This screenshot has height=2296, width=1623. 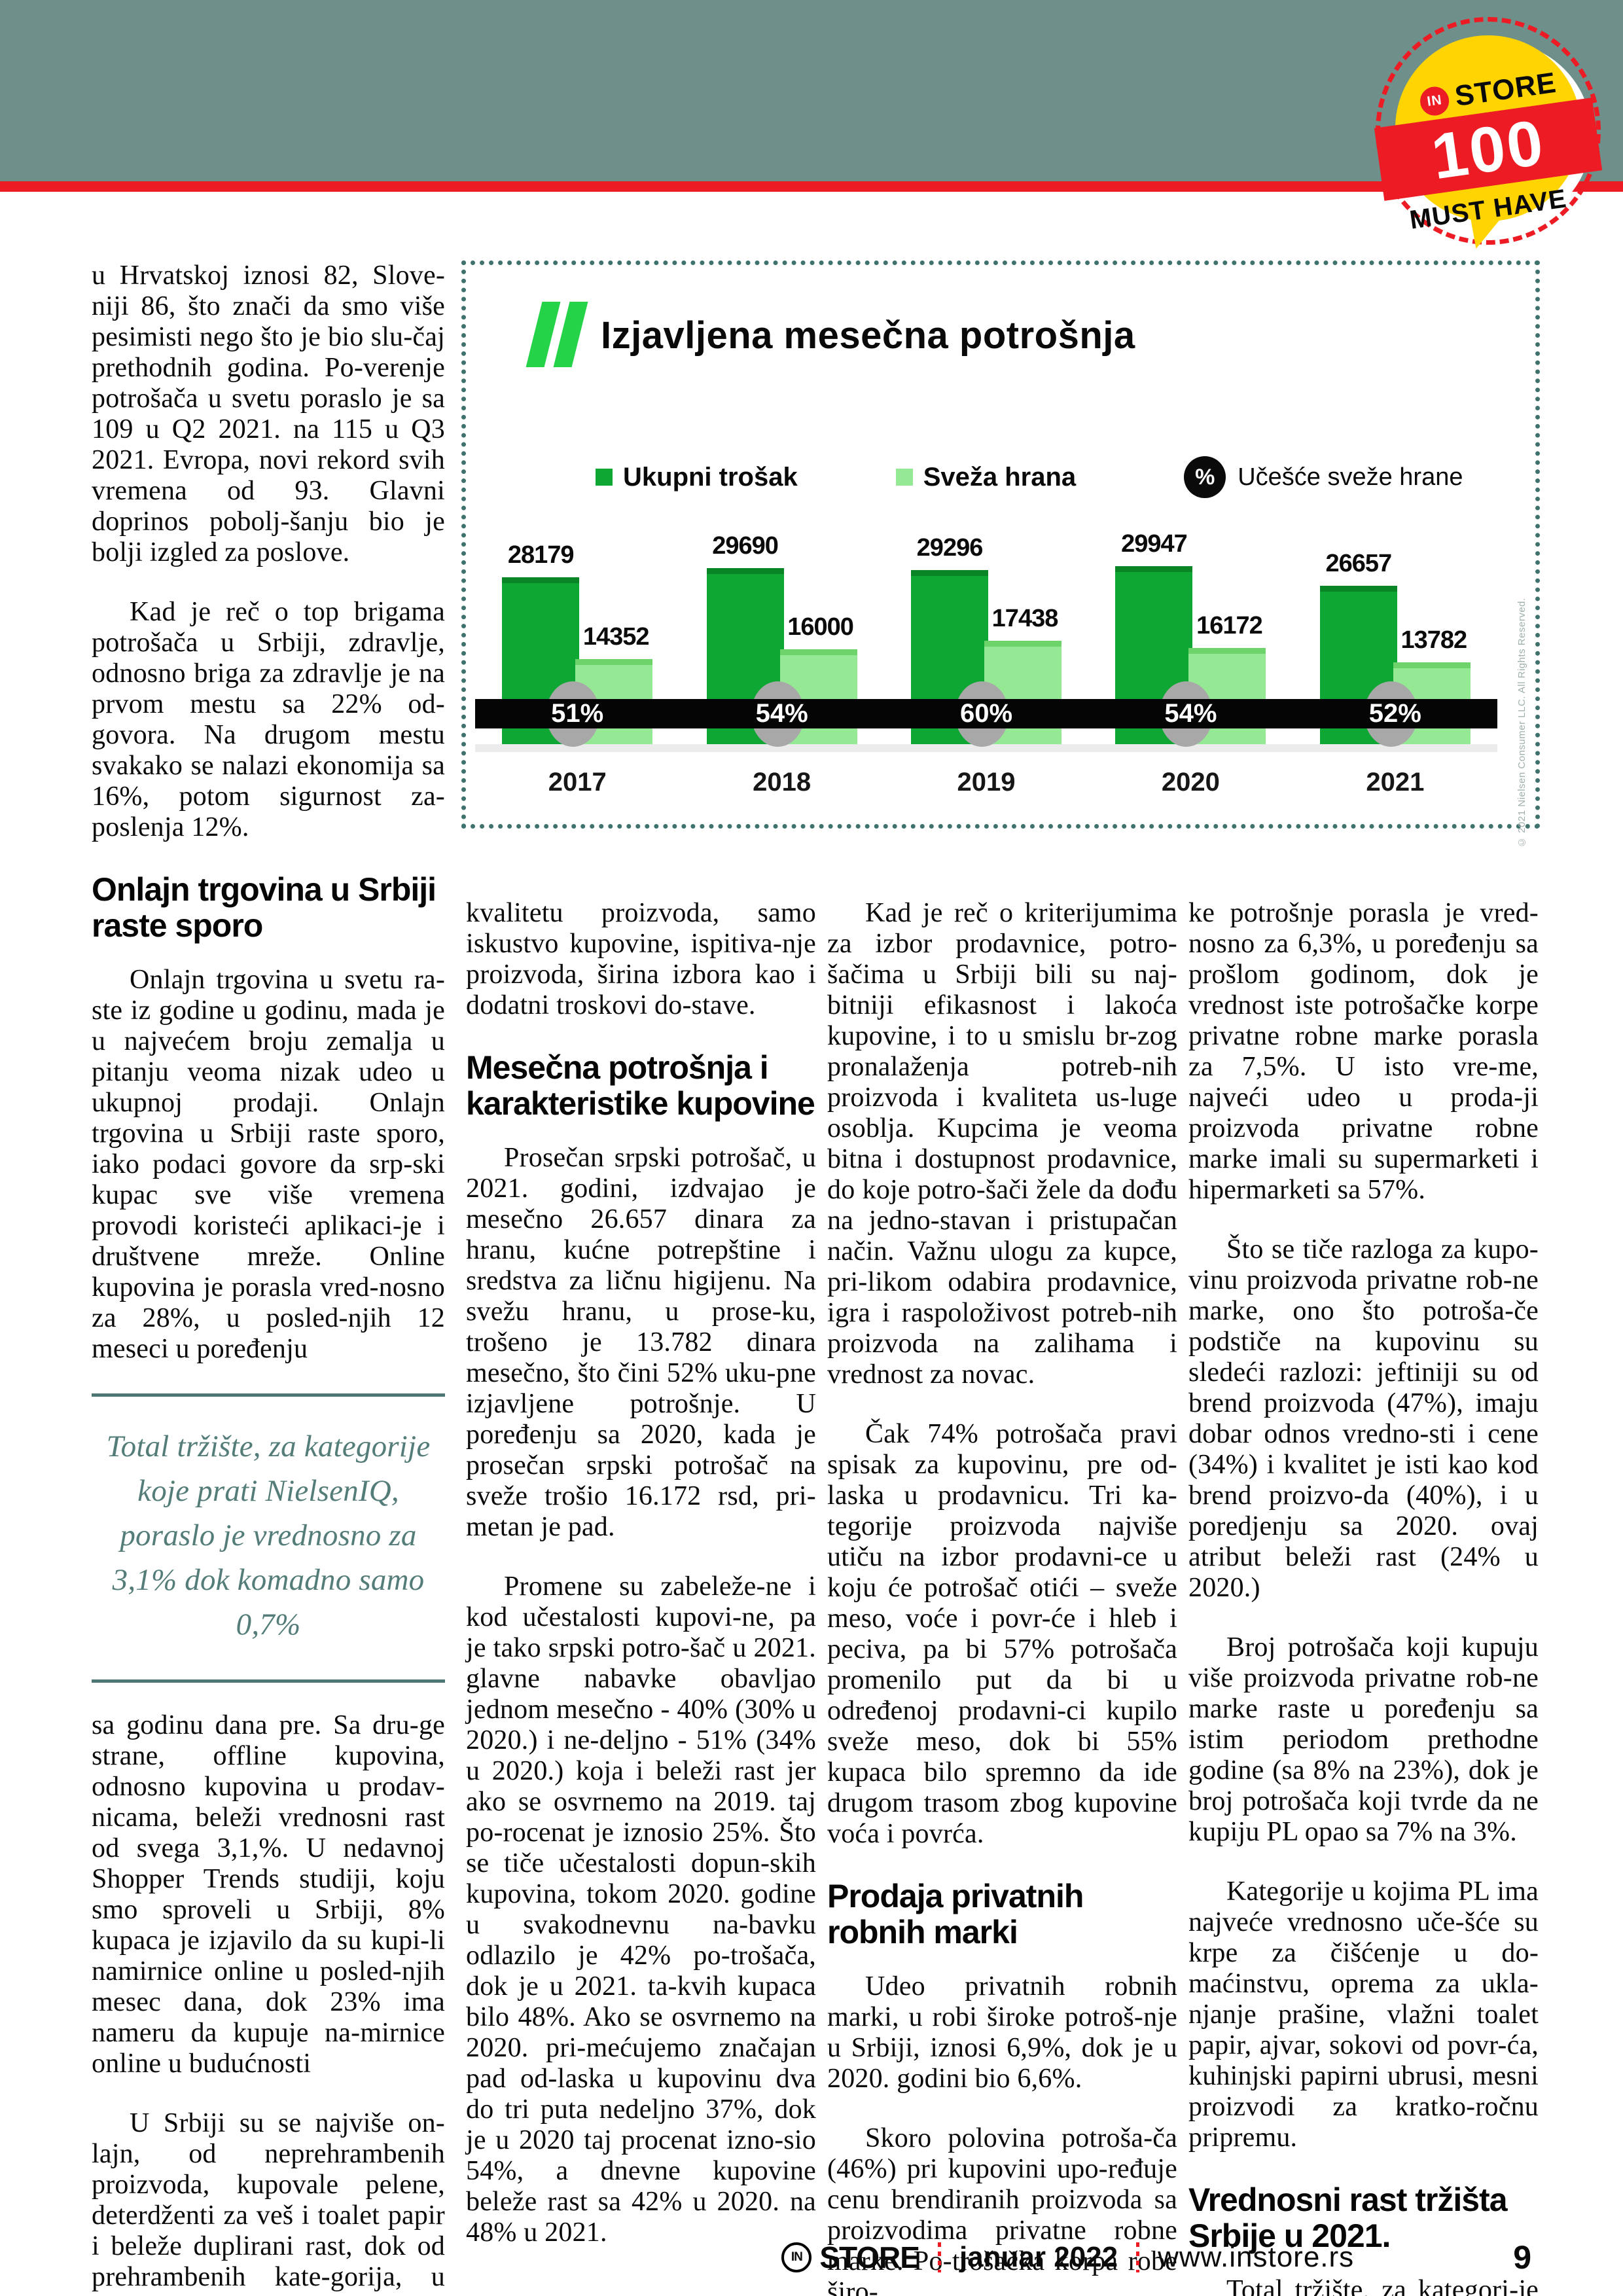 I want to click on legend-label-fresh: Sveža hrana, so click(x=1000, y=477).